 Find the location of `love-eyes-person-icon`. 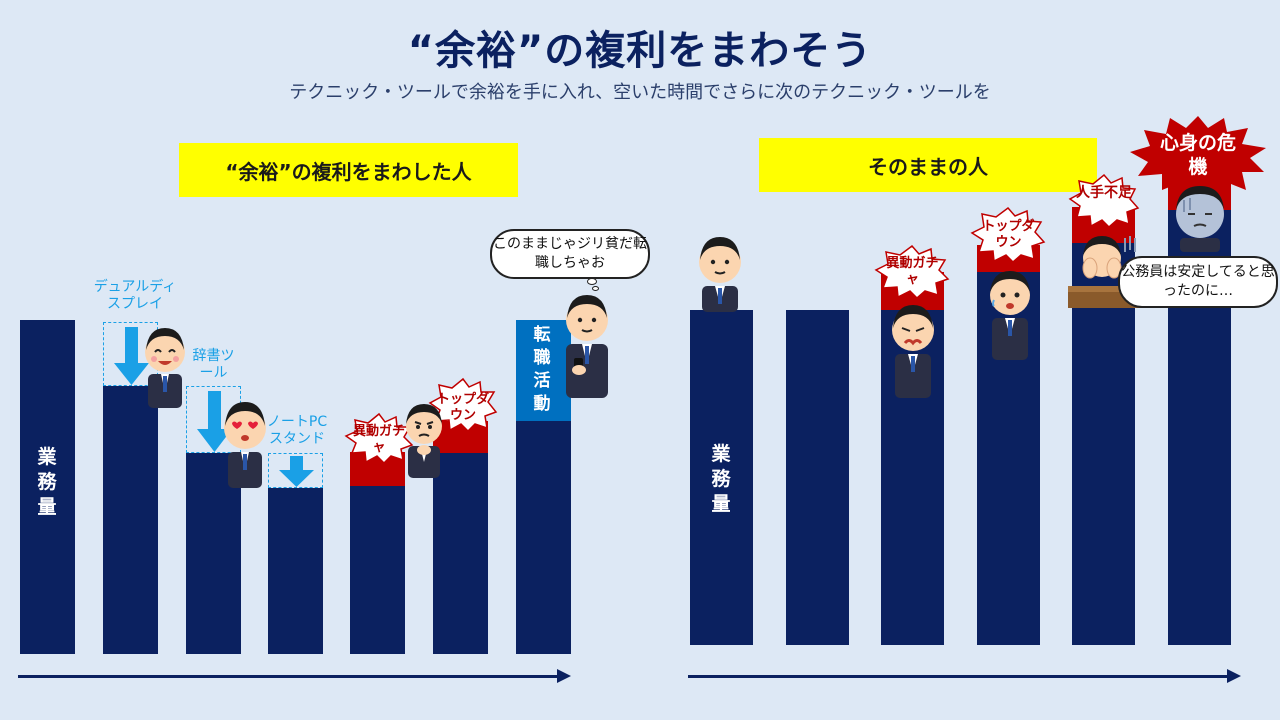

love-eyes-person-icon is located at coordinates (245, 445).